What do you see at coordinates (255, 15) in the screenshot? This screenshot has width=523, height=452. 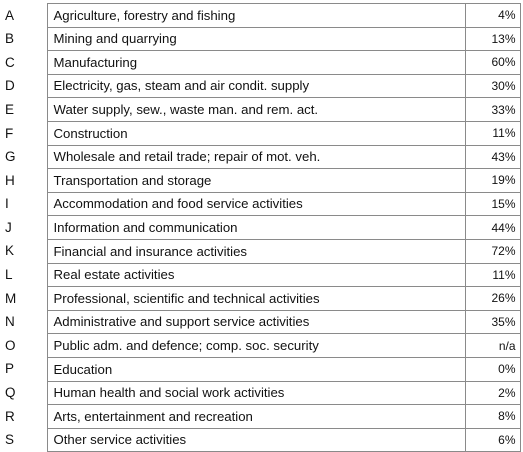 I see `sector-name: Agriculture, forestry and fishing` at bounding box center [255, 15].